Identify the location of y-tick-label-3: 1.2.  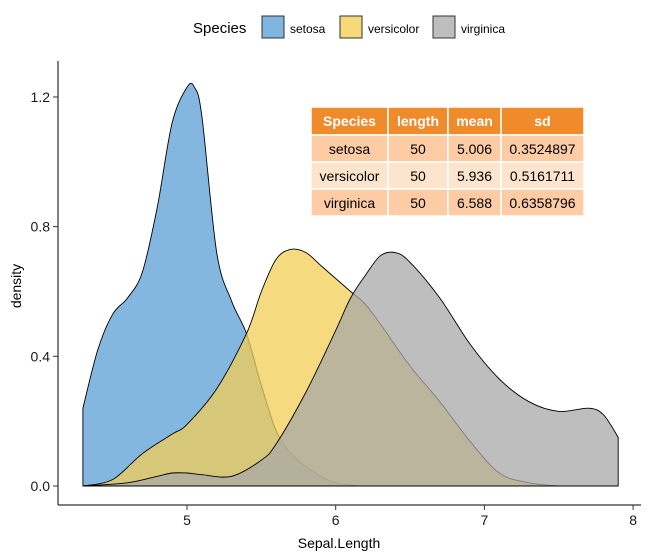
(41, 97).